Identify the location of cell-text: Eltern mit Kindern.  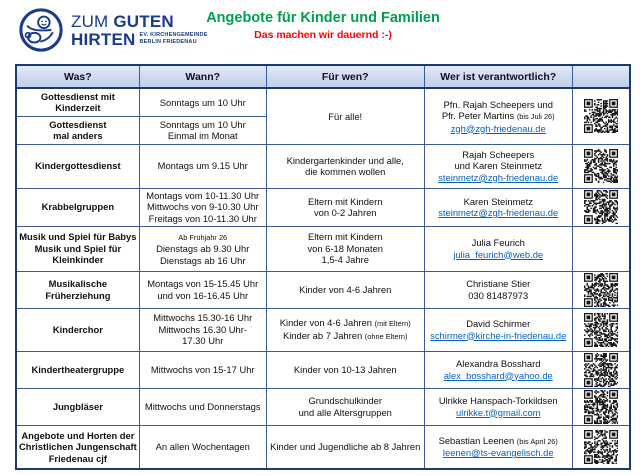
(345, 201).